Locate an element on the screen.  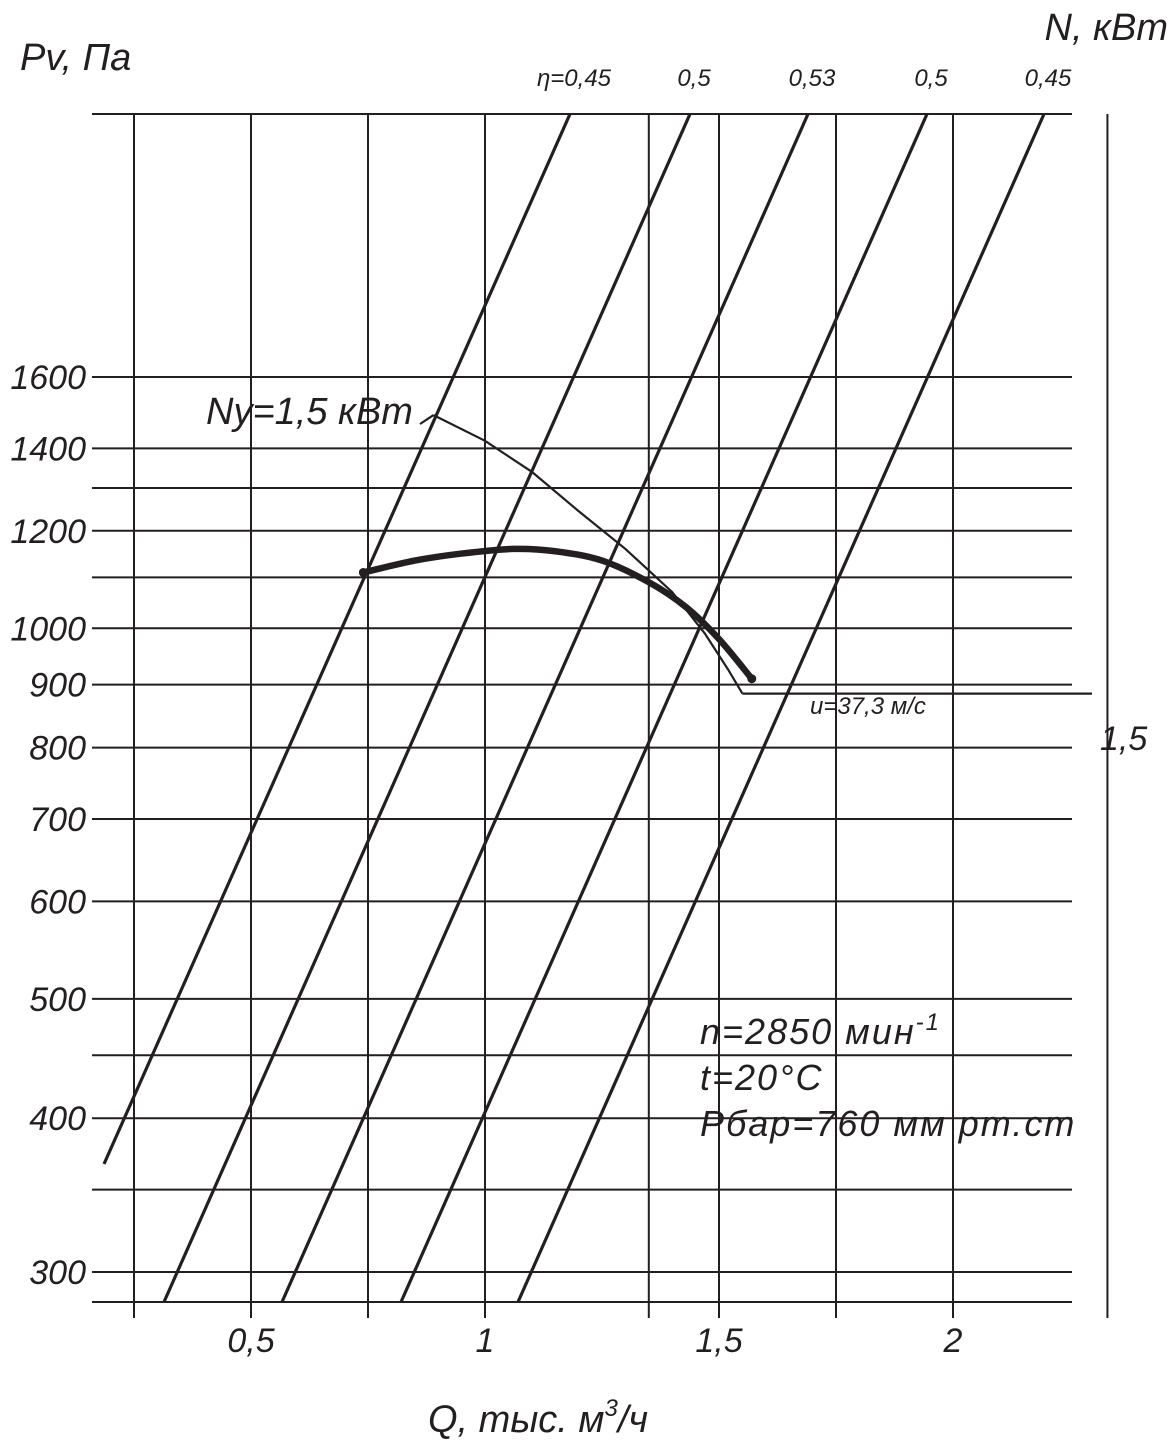
y-tick-label: 1400 is located at coordinates (48, 449).